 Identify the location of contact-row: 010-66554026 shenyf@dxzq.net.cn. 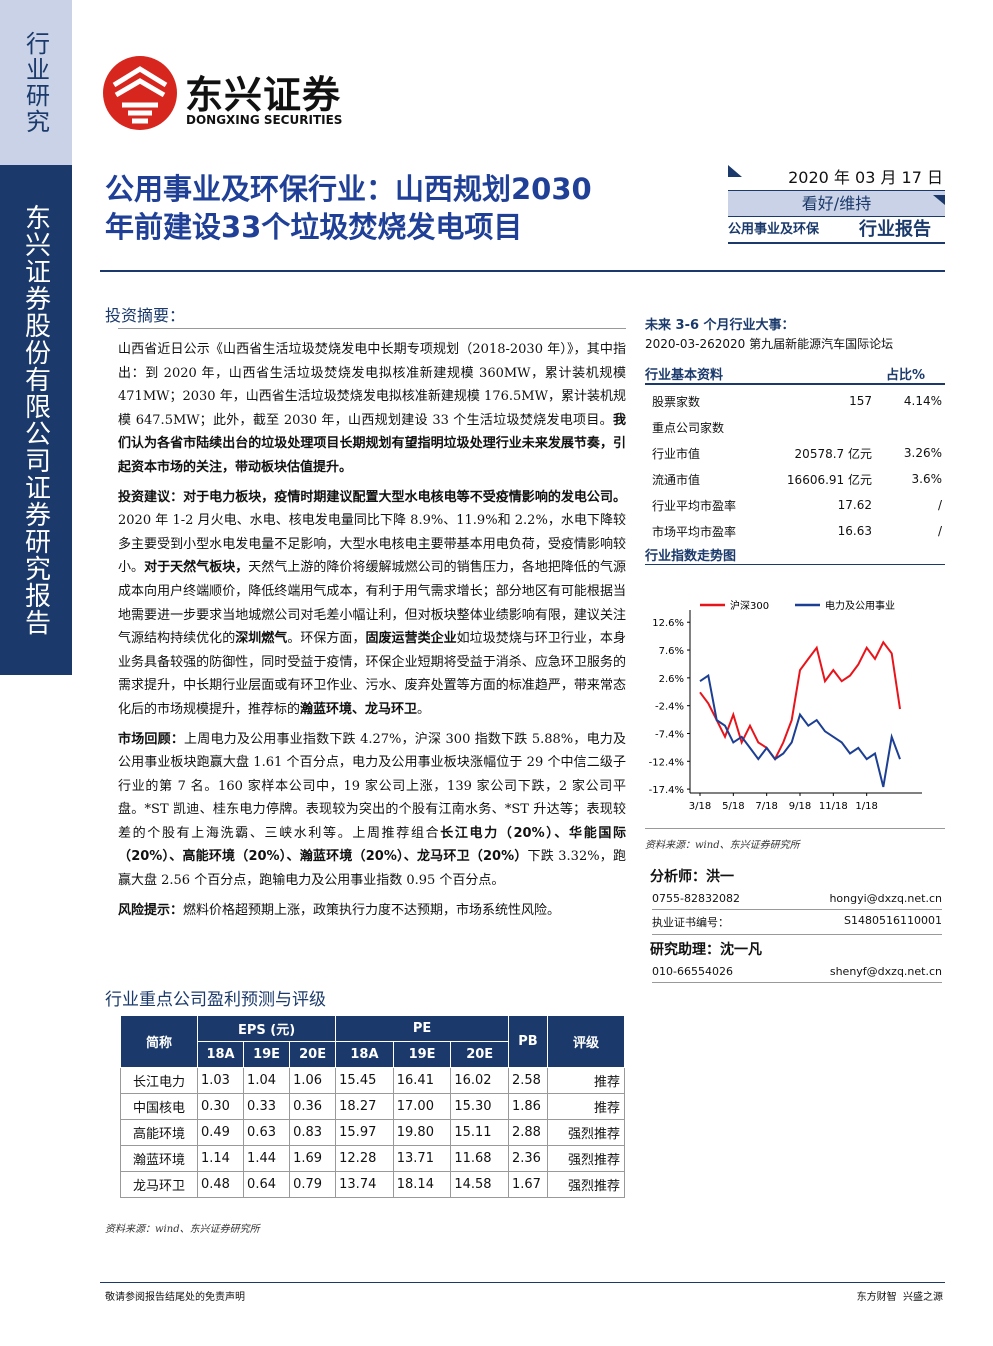
(797, 974).